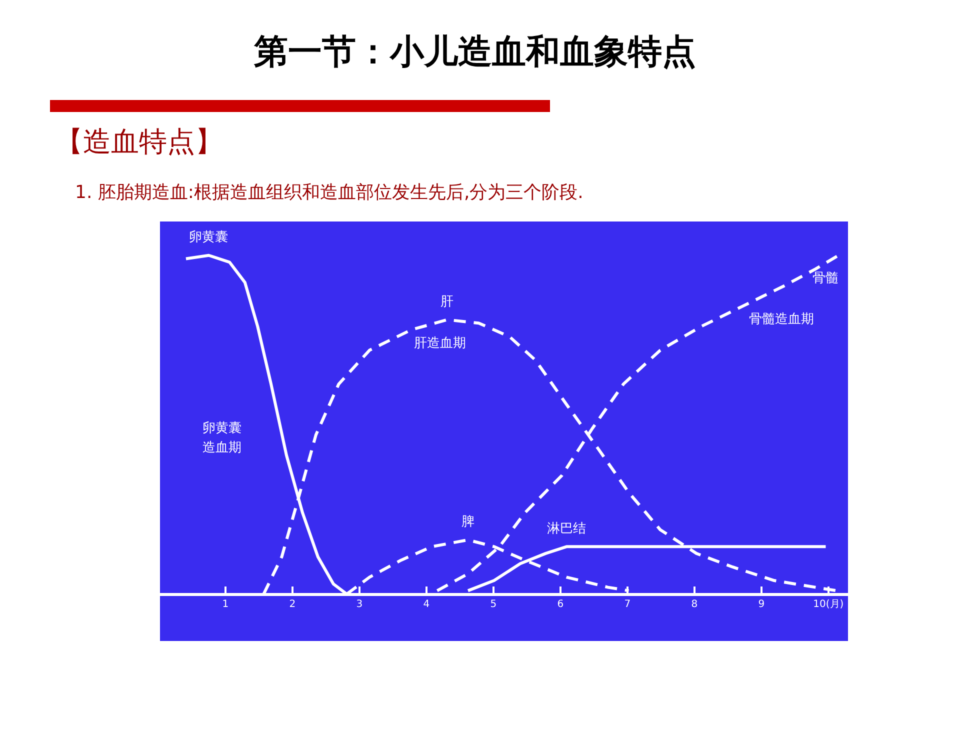 This screenshot has width=980, height=735. I want to click on series-label: 肝, so click(447, 302).